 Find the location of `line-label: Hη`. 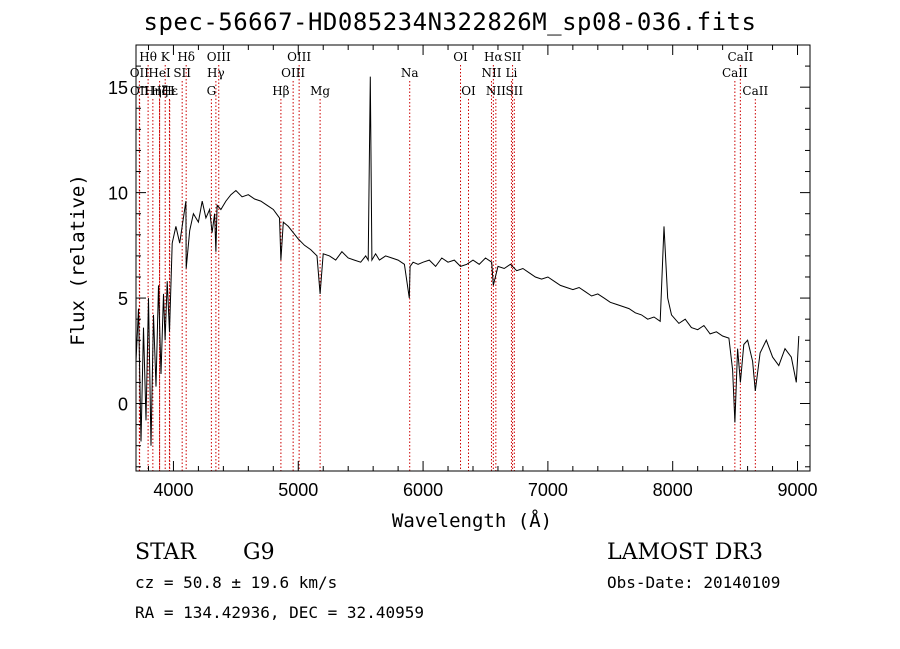

line-label: Hη is located at coordinates (153, 91).